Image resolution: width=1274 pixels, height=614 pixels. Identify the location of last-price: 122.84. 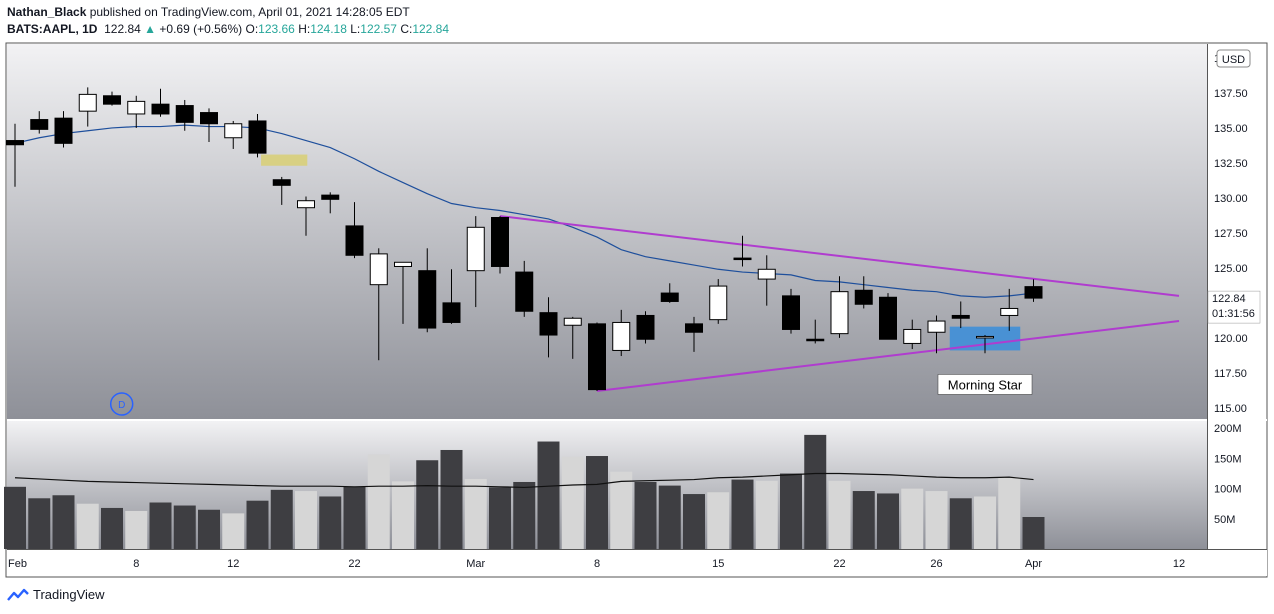
(122, 29).